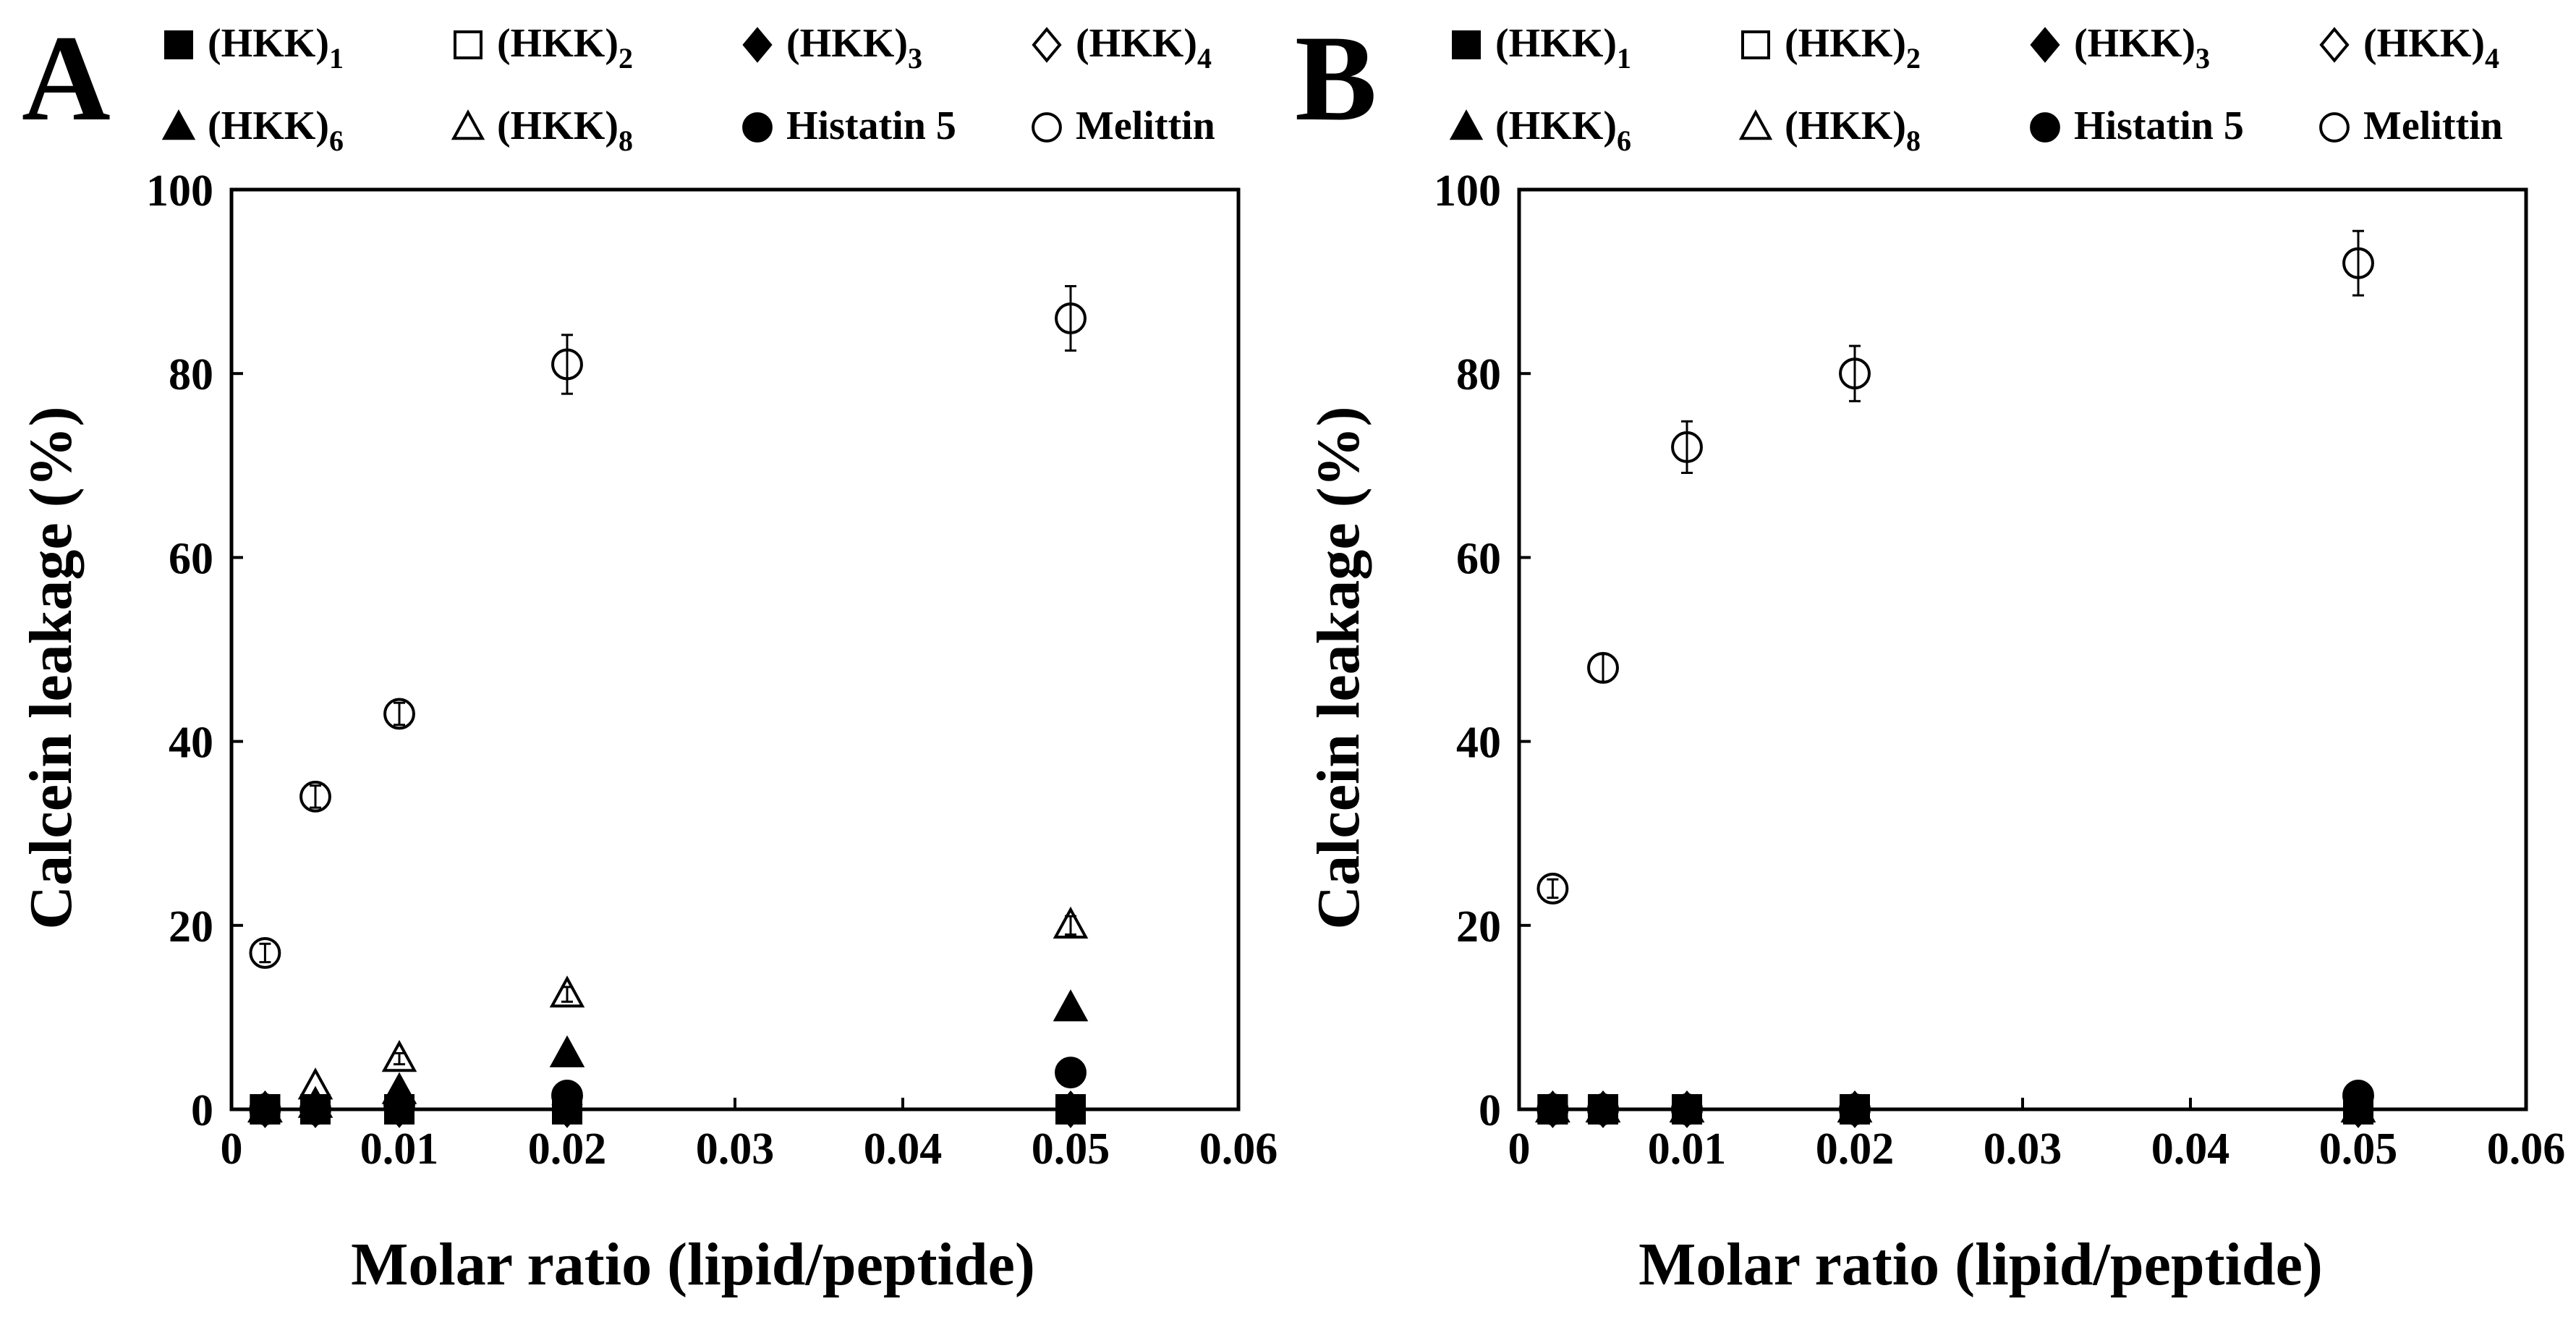 This screenshot has width=2576, height=1317. I want to click on panel-a-legend-item-melittin: Melittin, so click(1123, 125).